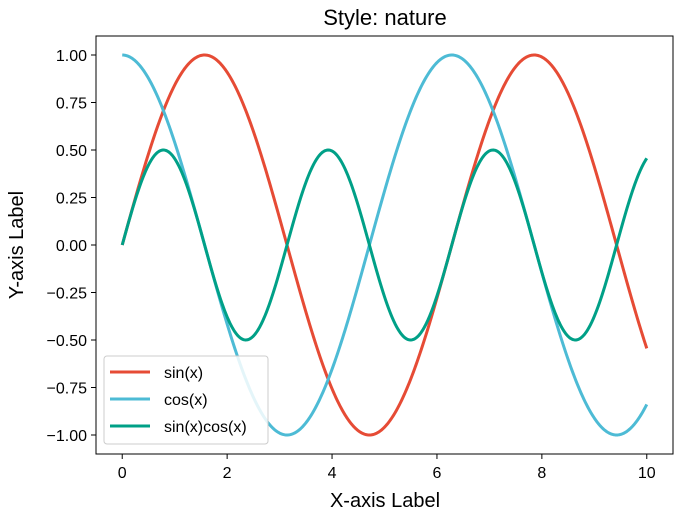 The image size is (683, 519). What do you see at coordinates (385, 17) in the screenshot?
I see `chart-title: Style: nature` at bounding box center [385, 17].